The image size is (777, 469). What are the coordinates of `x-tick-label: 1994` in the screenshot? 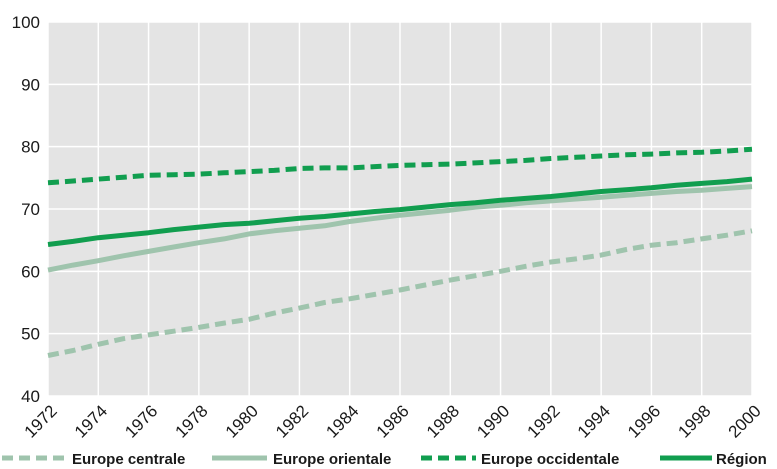 It's located at (594, 421).